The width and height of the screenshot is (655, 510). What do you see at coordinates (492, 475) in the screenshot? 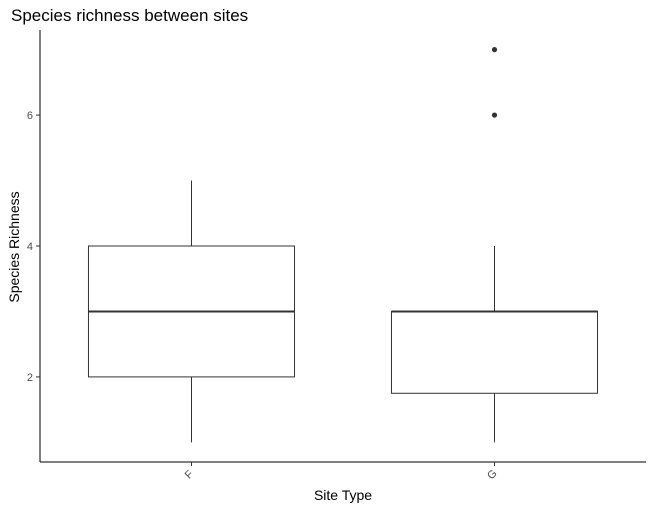
I see `x-tick-label-g: G` at bounding box center [492, 475].